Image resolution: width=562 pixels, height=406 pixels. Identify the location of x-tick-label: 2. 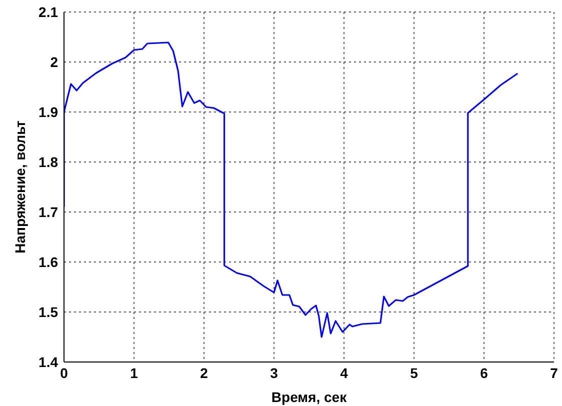
(204, 372).